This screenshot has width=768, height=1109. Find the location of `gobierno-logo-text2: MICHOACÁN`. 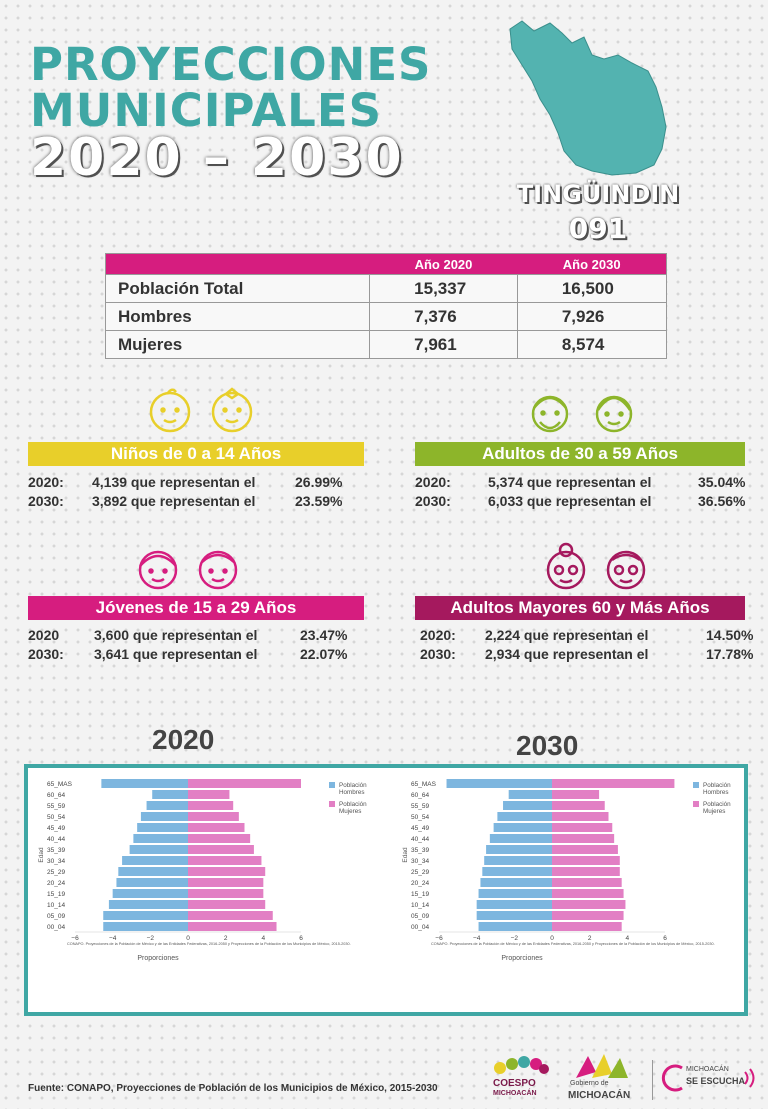

gobierno-logo-text2: MICHOACÁN is located at coordinates (599, 1095).